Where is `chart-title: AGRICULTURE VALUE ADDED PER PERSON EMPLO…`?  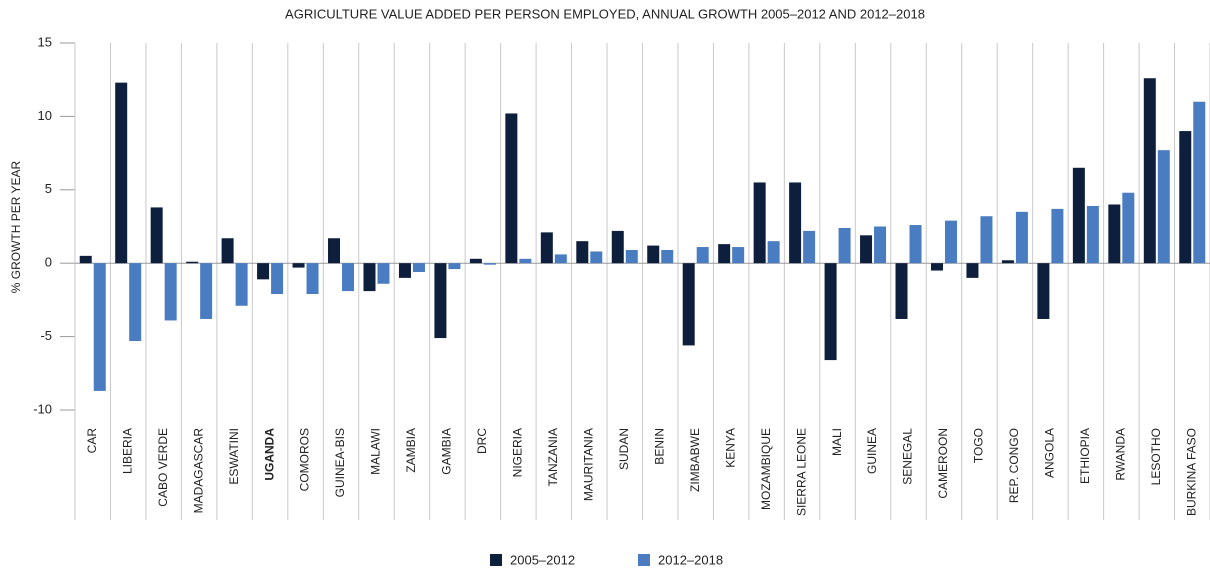 chart-title: AGRICULTURE VALUE ADDED PER PERSON EMPLO… is located at coordinates (605, 13).